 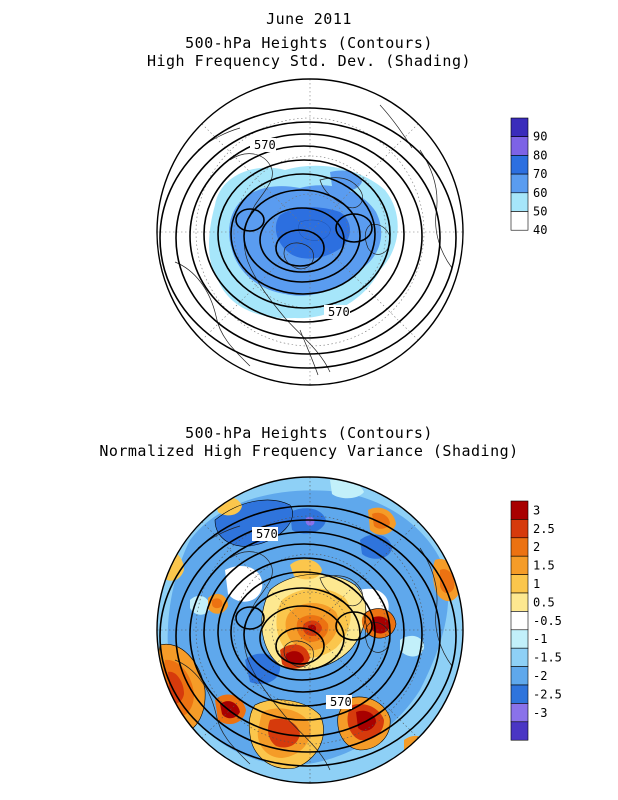 I want to click on bottom-colorbar-tick-label: 1, so click(x=536, y=584).